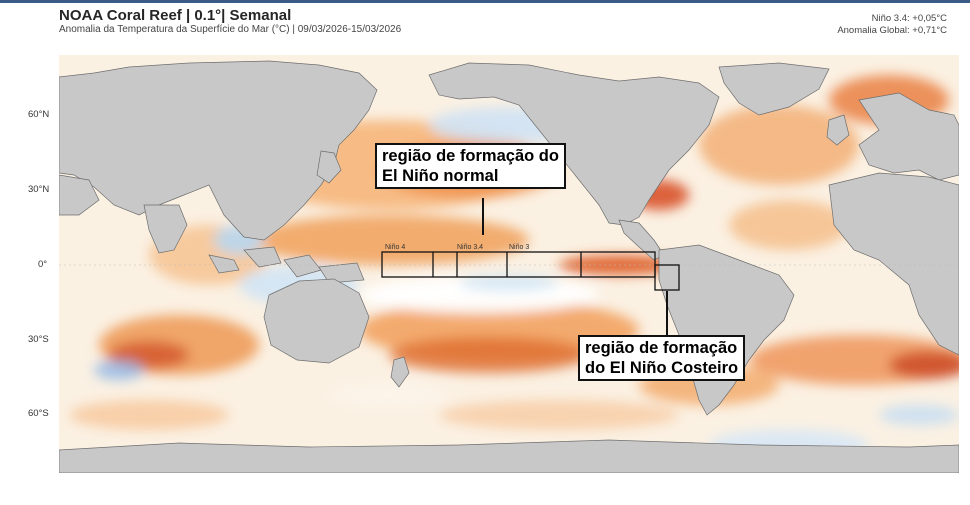  I want to click on nino12-box, so click(667, 277).